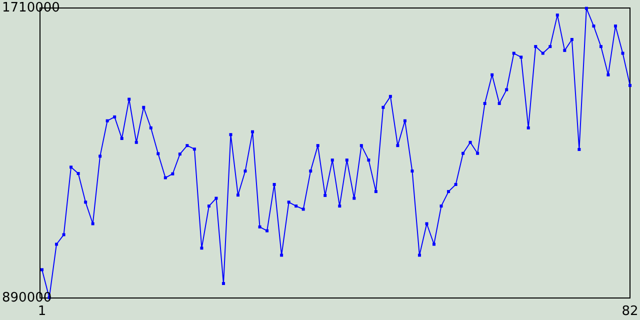 Image resolution: width=640 pixels, height=320 pixels. I want to click on y-tick-label: 890000, so click(27, 298).